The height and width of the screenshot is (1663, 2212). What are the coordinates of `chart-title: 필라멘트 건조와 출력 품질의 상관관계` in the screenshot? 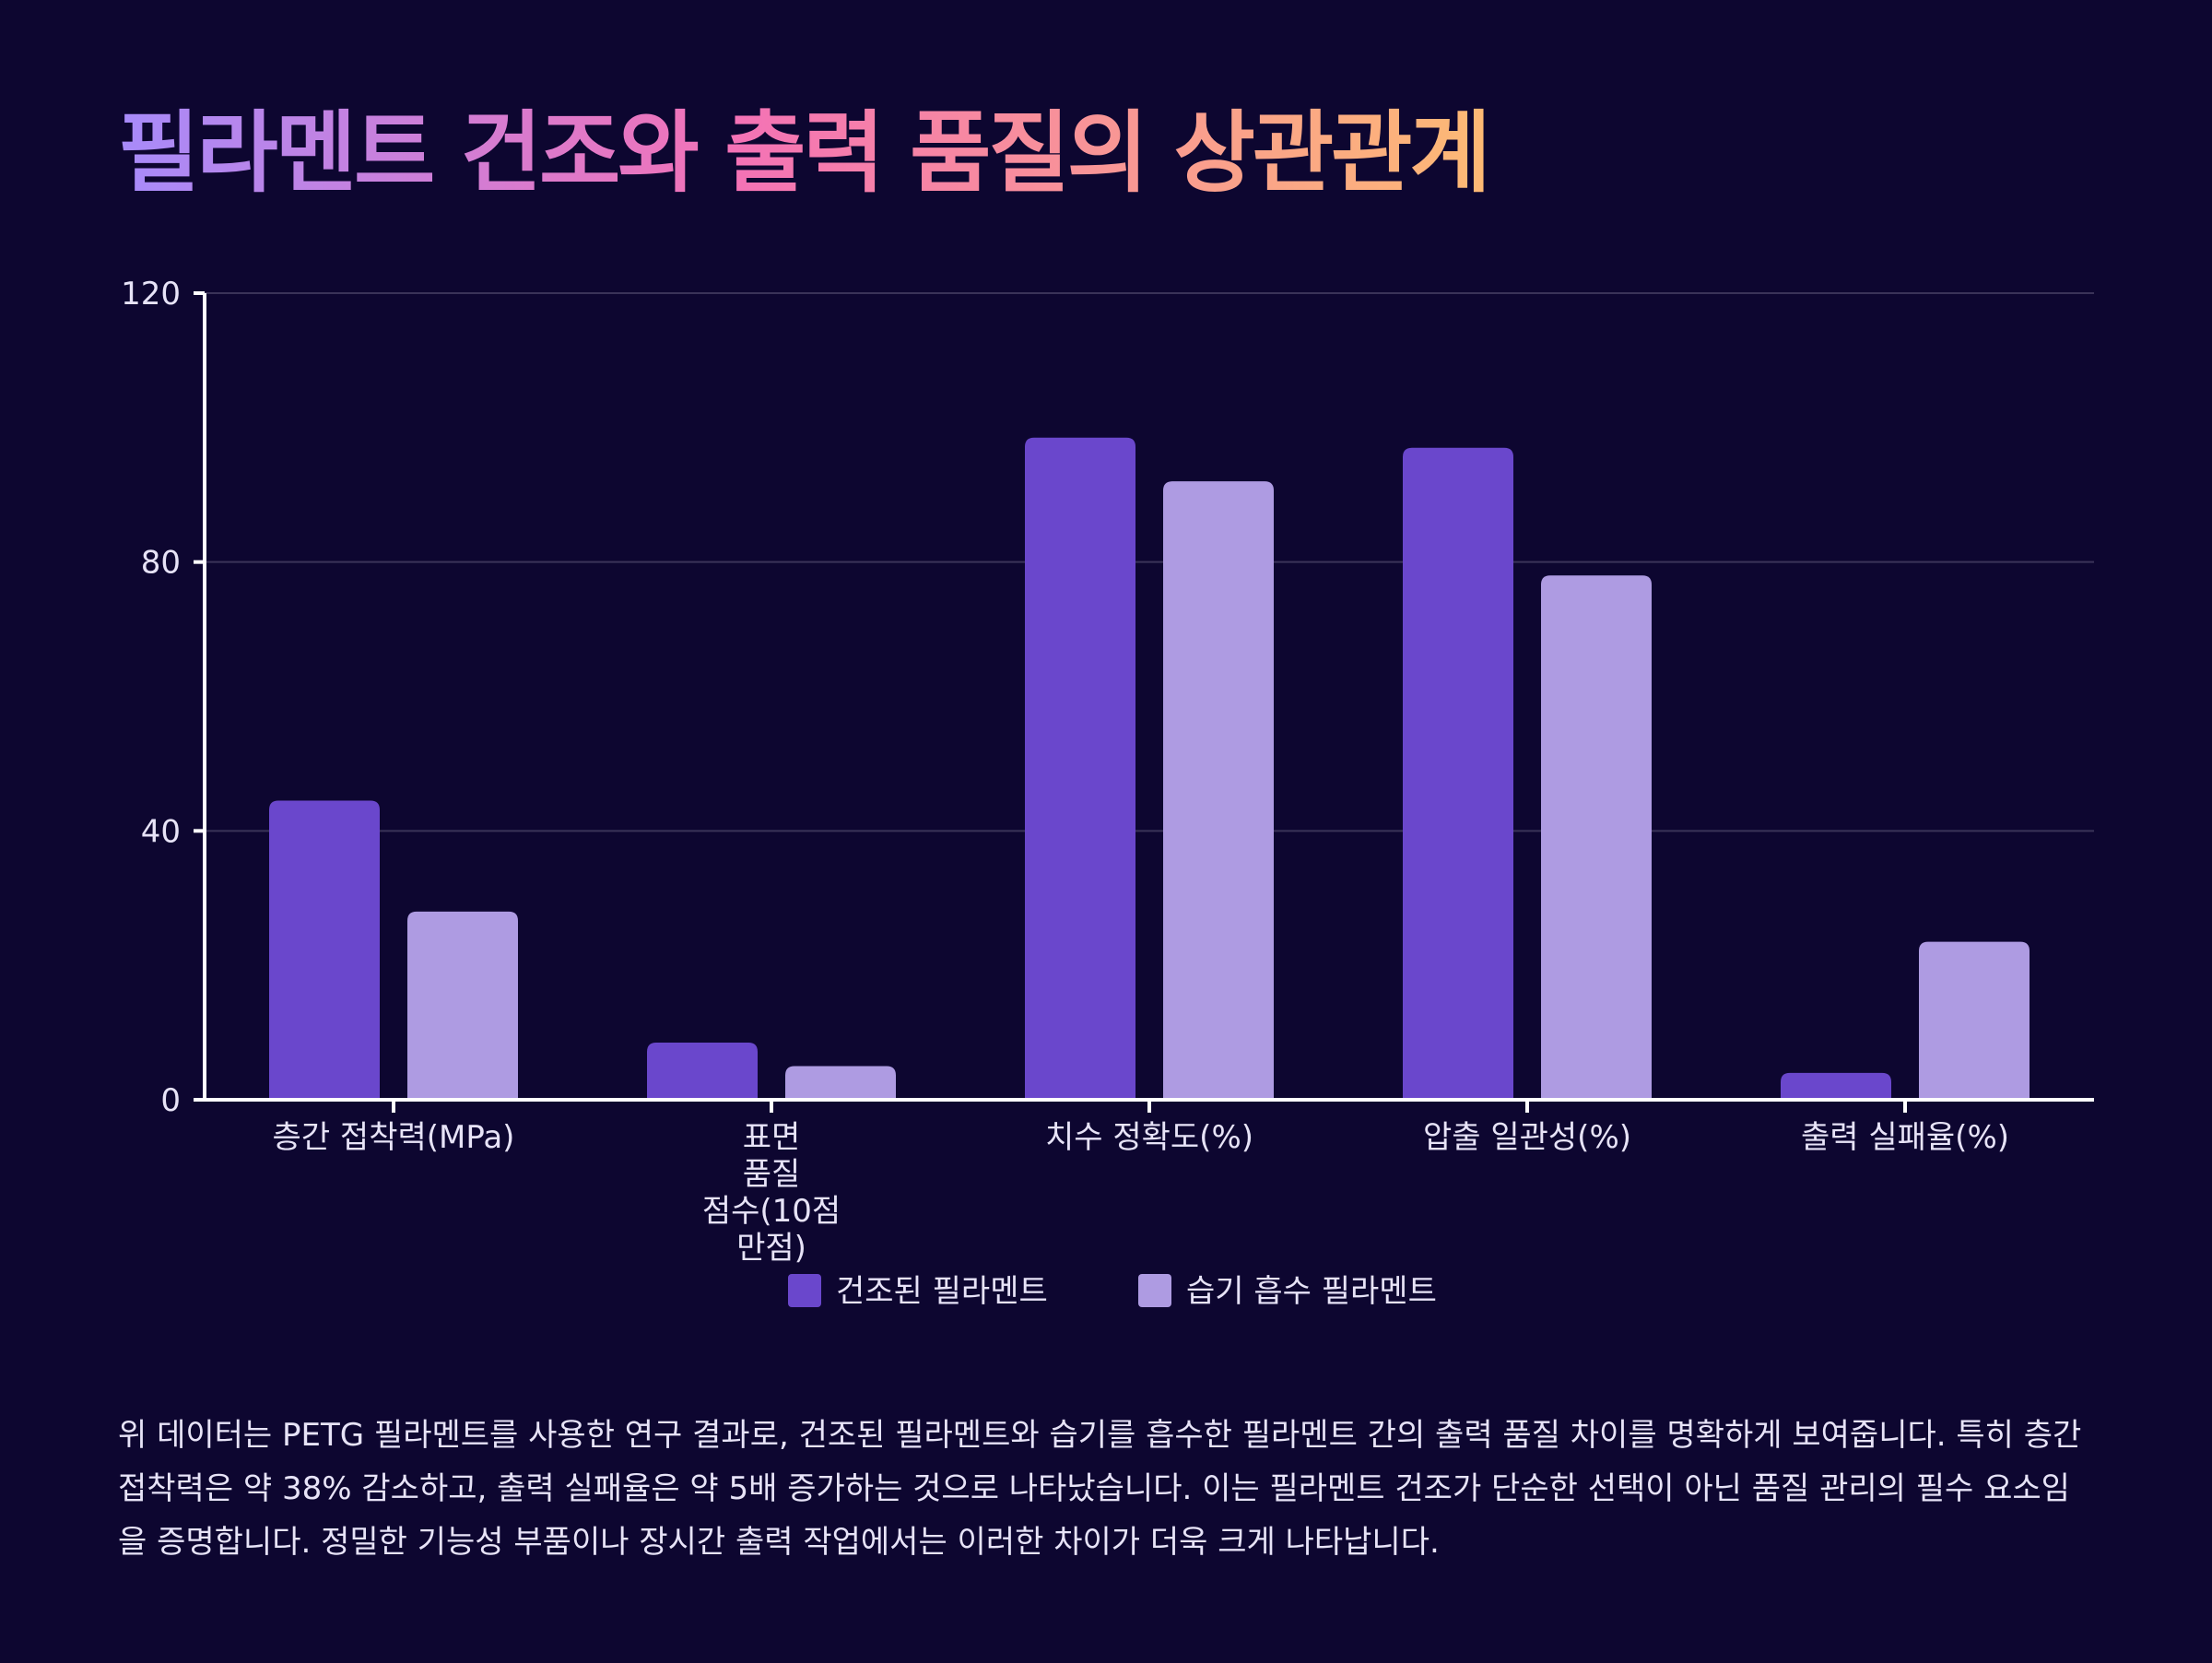 It's located at (804, 145).